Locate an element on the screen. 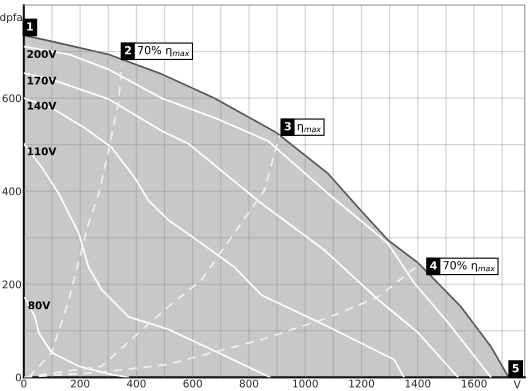 The height and width of the screenshot is (391, 530). x-tick-label: 0 is located at coordinates (23, 384).